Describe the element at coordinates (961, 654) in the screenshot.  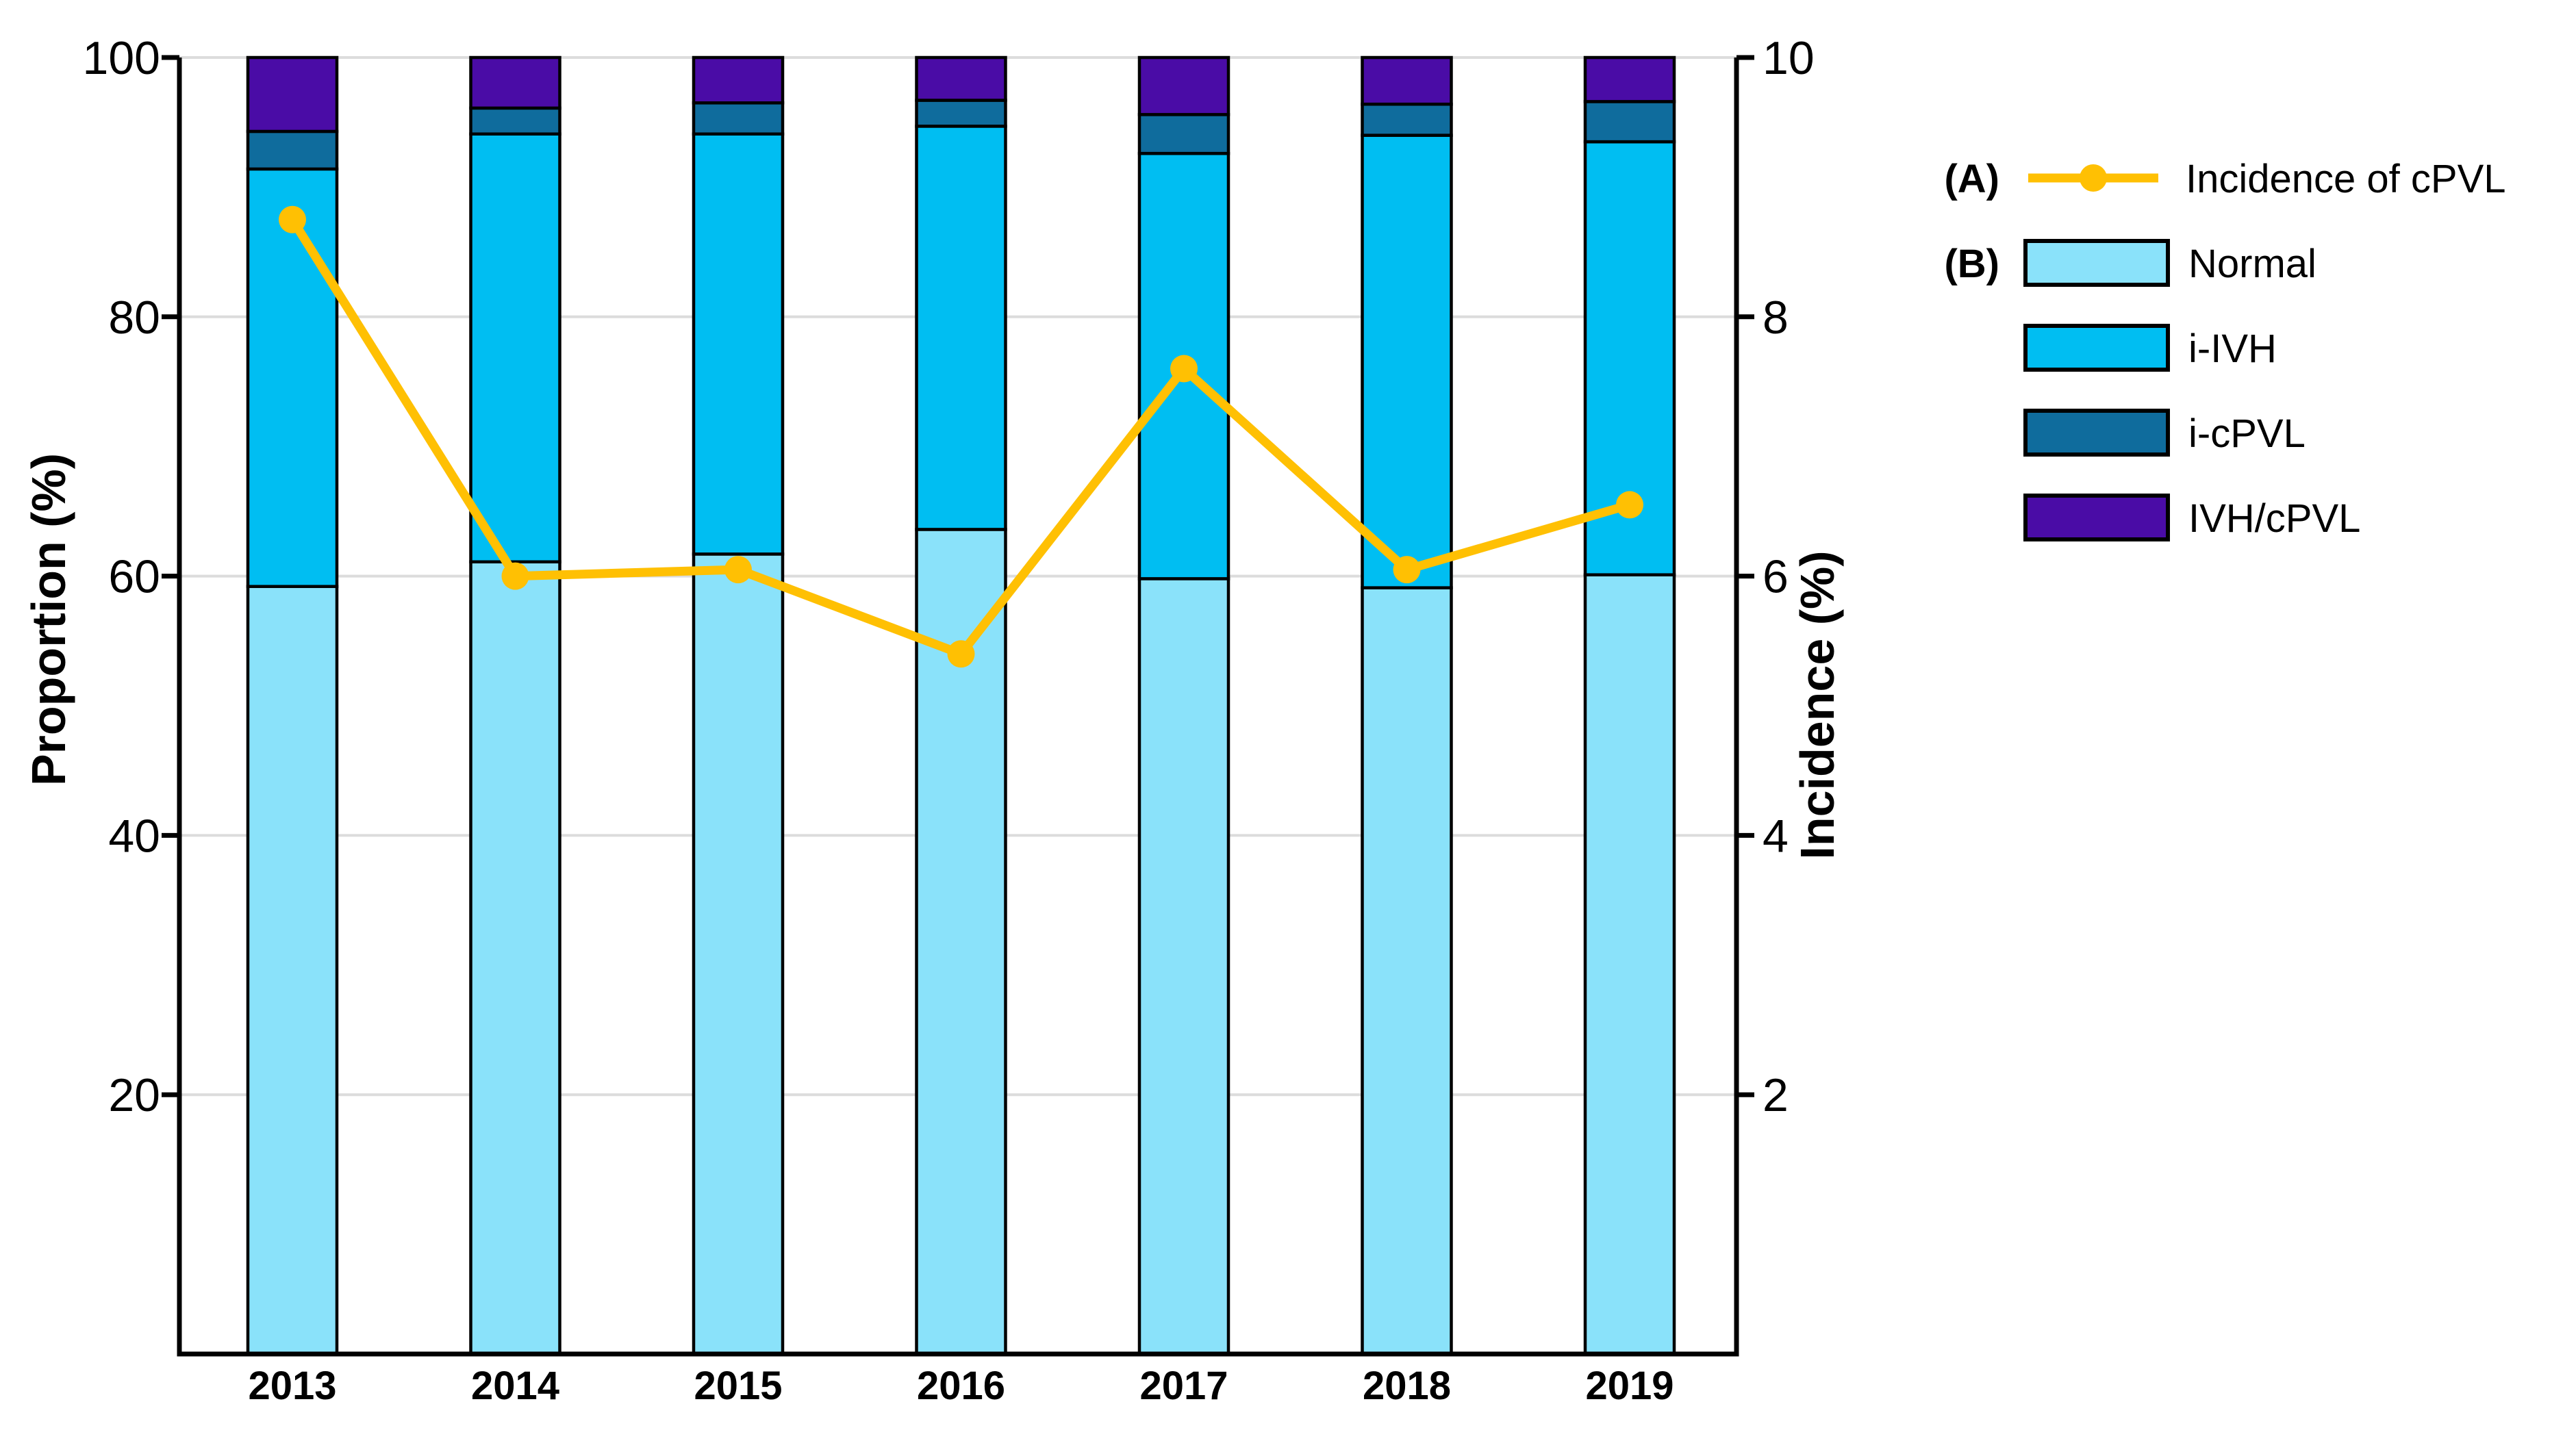
I see `incidence-point-2016` at that location.